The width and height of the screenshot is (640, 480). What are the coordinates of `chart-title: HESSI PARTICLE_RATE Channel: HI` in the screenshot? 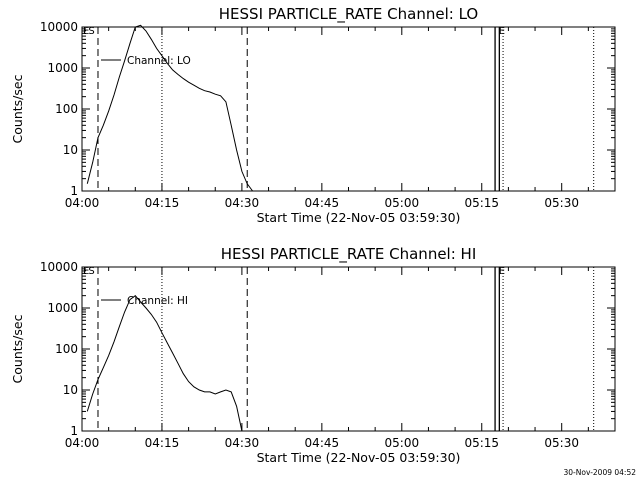 It's located at (349, 254).